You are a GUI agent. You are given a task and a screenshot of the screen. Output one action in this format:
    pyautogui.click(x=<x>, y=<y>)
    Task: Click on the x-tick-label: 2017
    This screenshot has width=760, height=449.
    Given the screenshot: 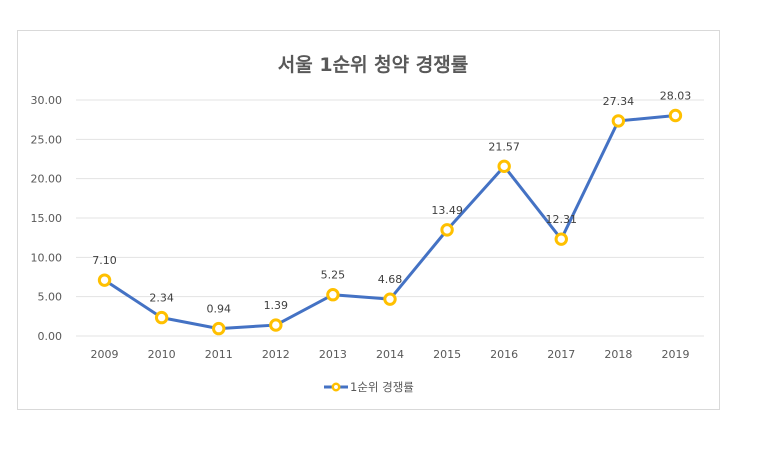 What is the action you would take?
    pyautogui.click(x=561, y=354)
    